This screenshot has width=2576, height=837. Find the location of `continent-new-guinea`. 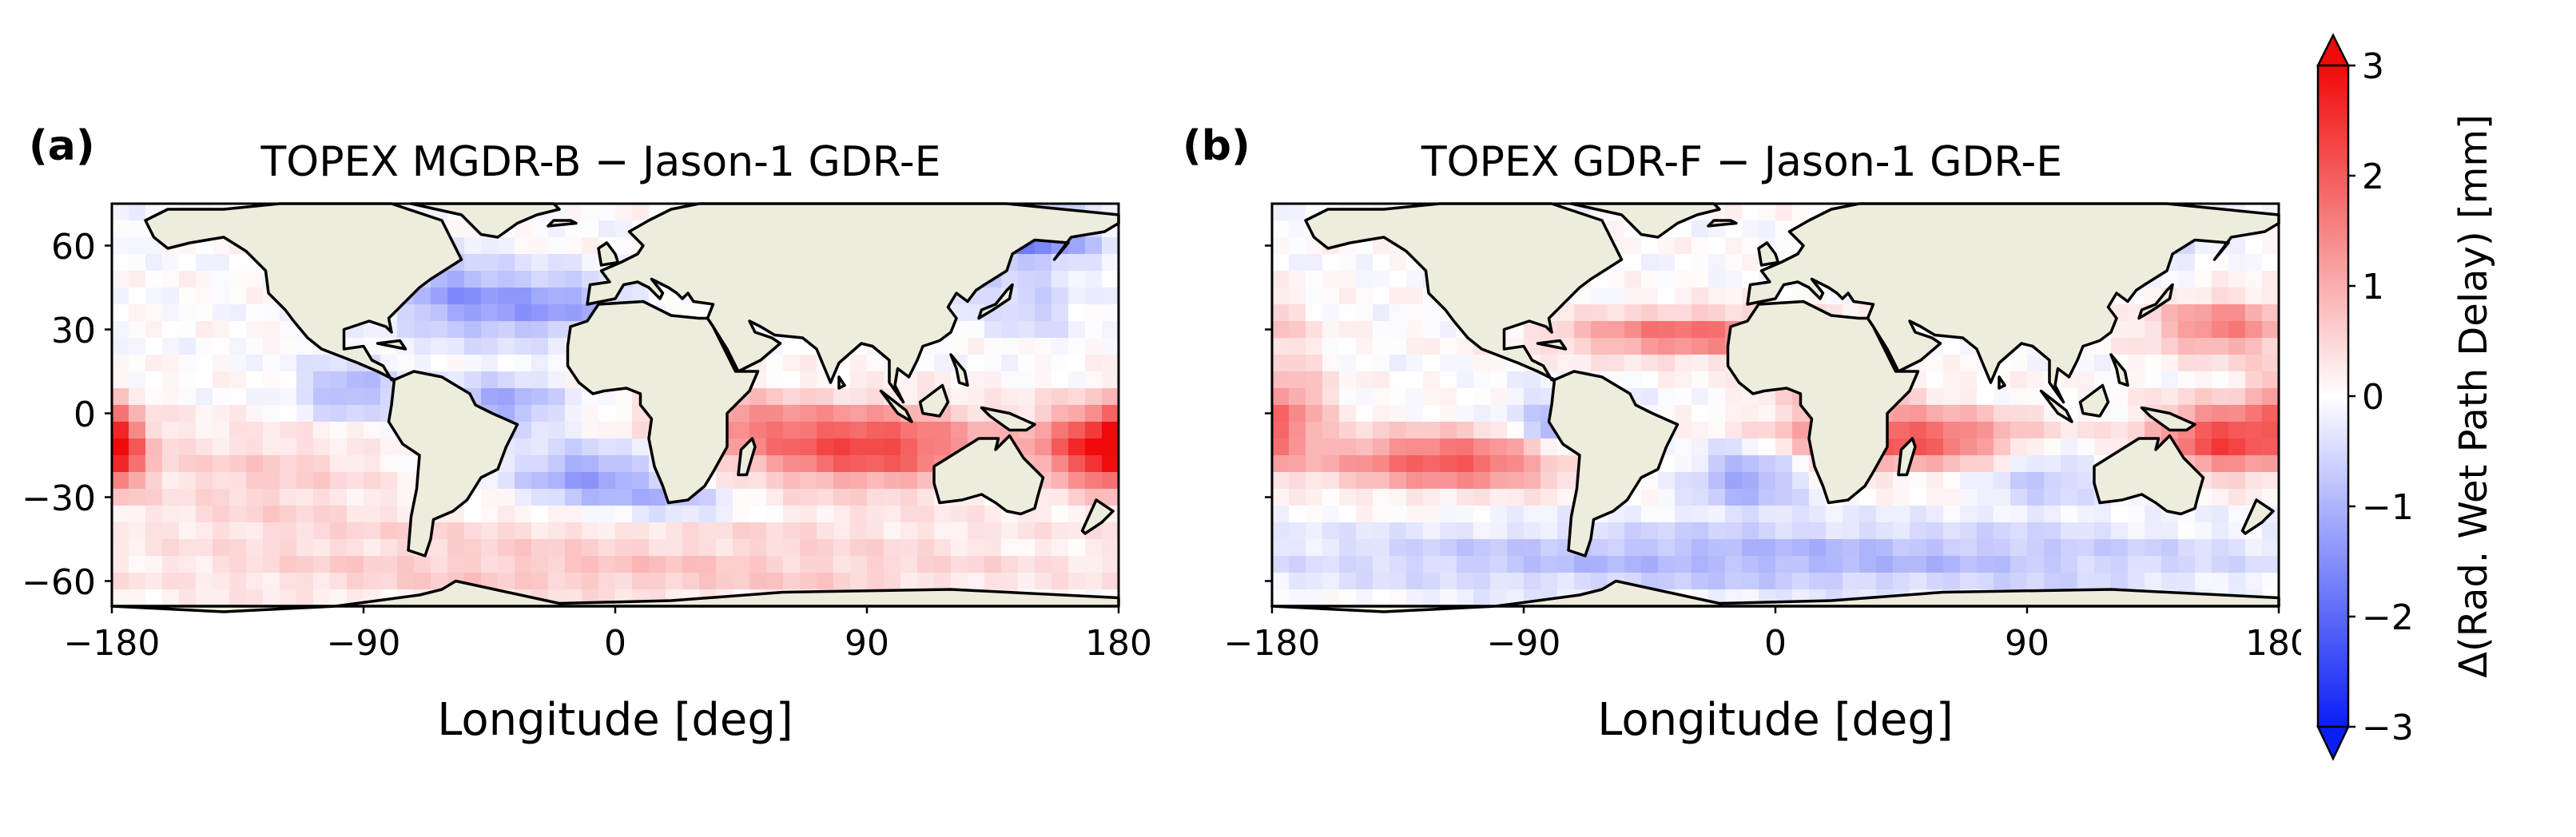

continent-new-guinea is located at coordinates (1008, 419).